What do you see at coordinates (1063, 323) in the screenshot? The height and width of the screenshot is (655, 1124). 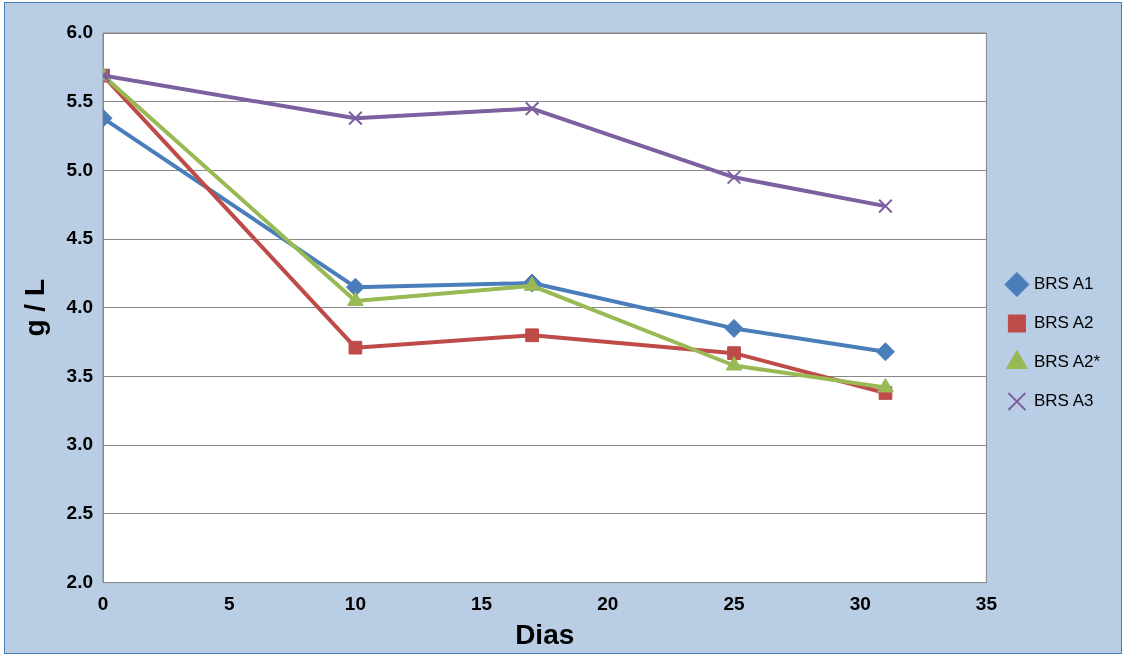 I see `legend-label: BRS A2` at bounding box center [1063, 323].